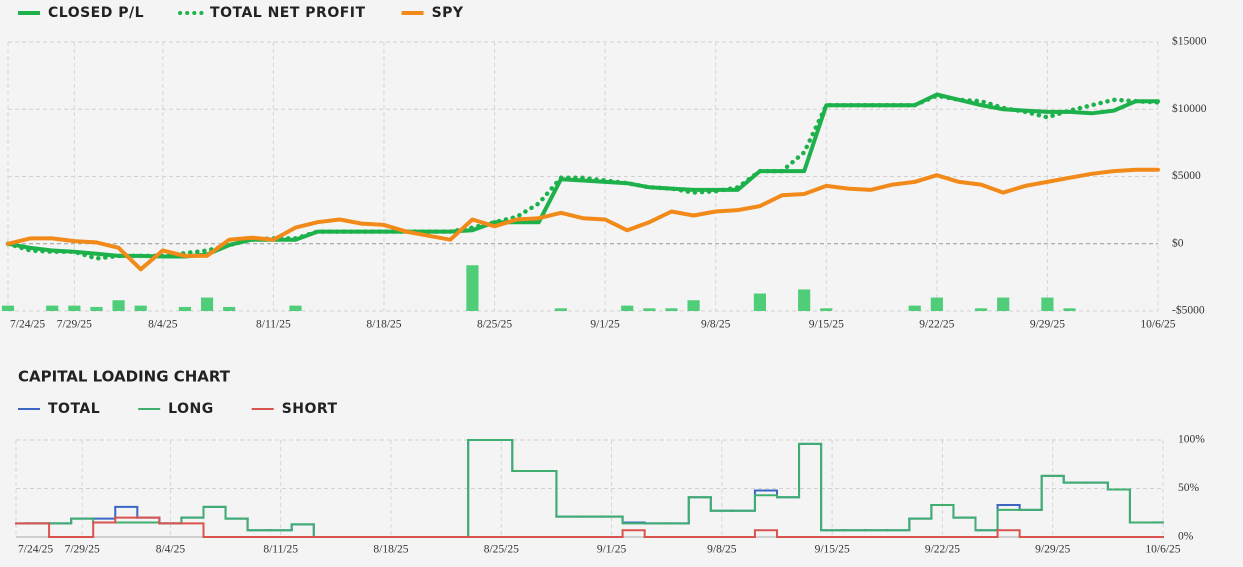 This screenshot has width=1243, height=567. I want to click on y-tick-label: $15000, so click(1189, 41).